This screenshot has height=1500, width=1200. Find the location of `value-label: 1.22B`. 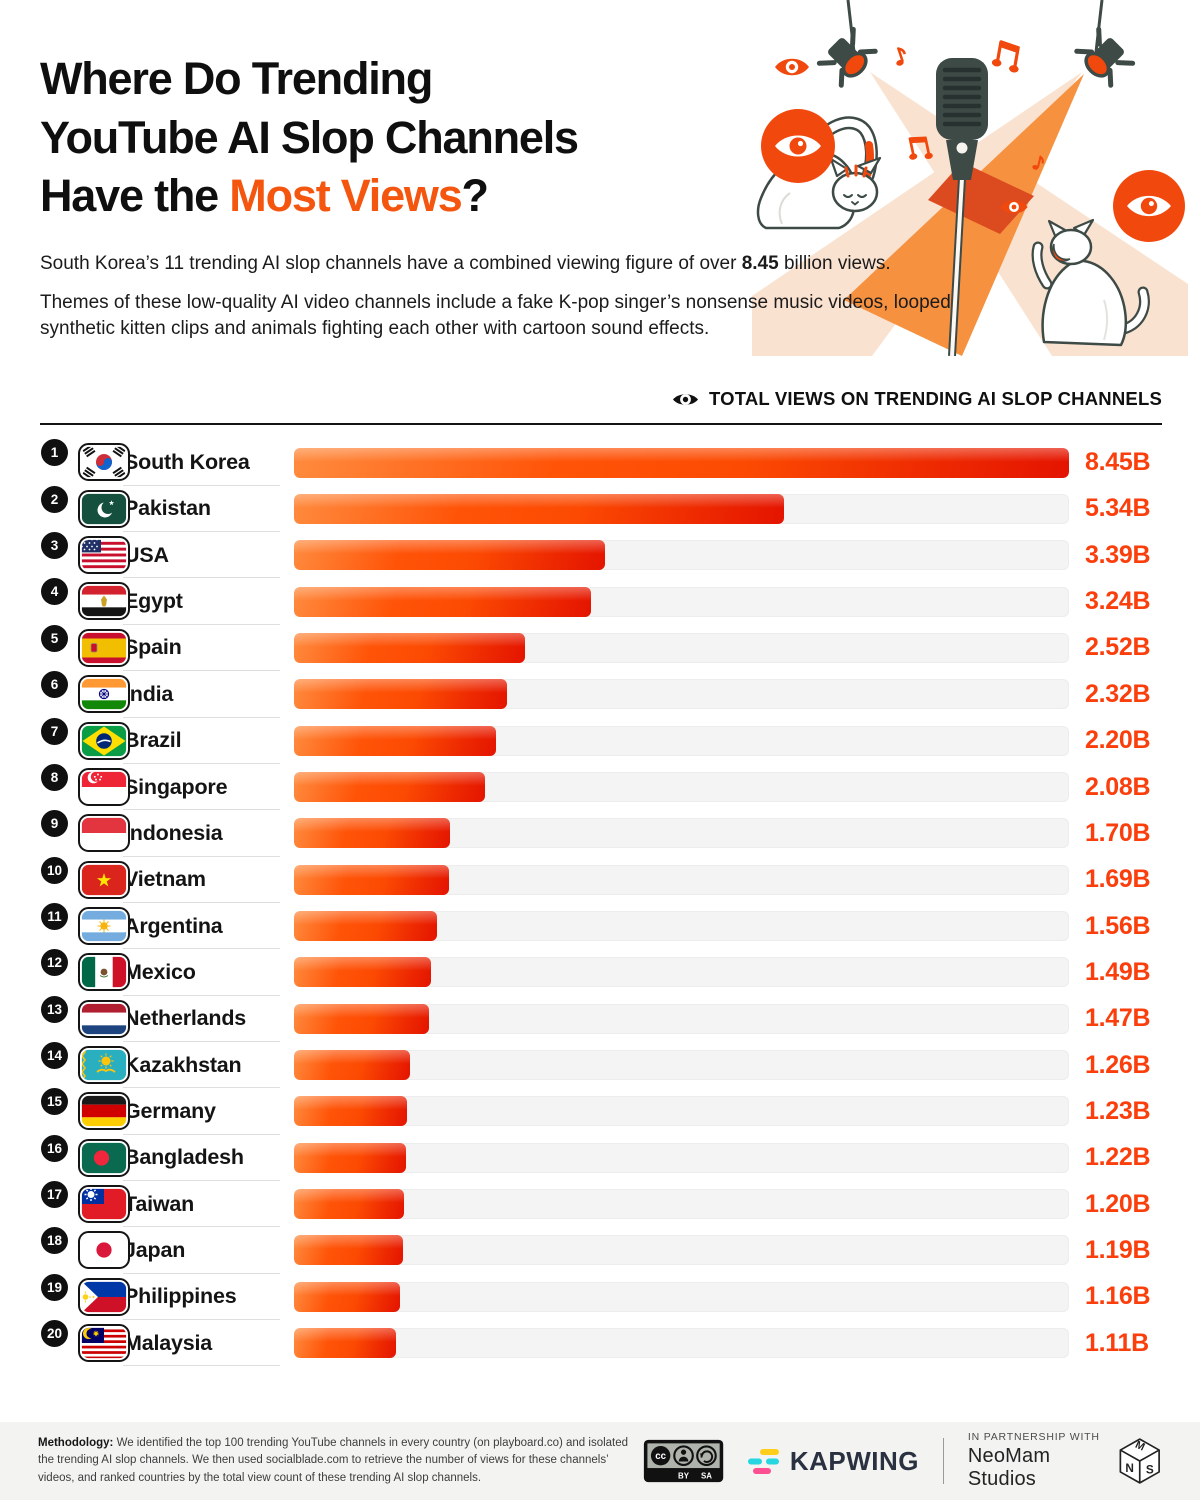

value-label: 1.22B is located at coordinates (1118, 1157).